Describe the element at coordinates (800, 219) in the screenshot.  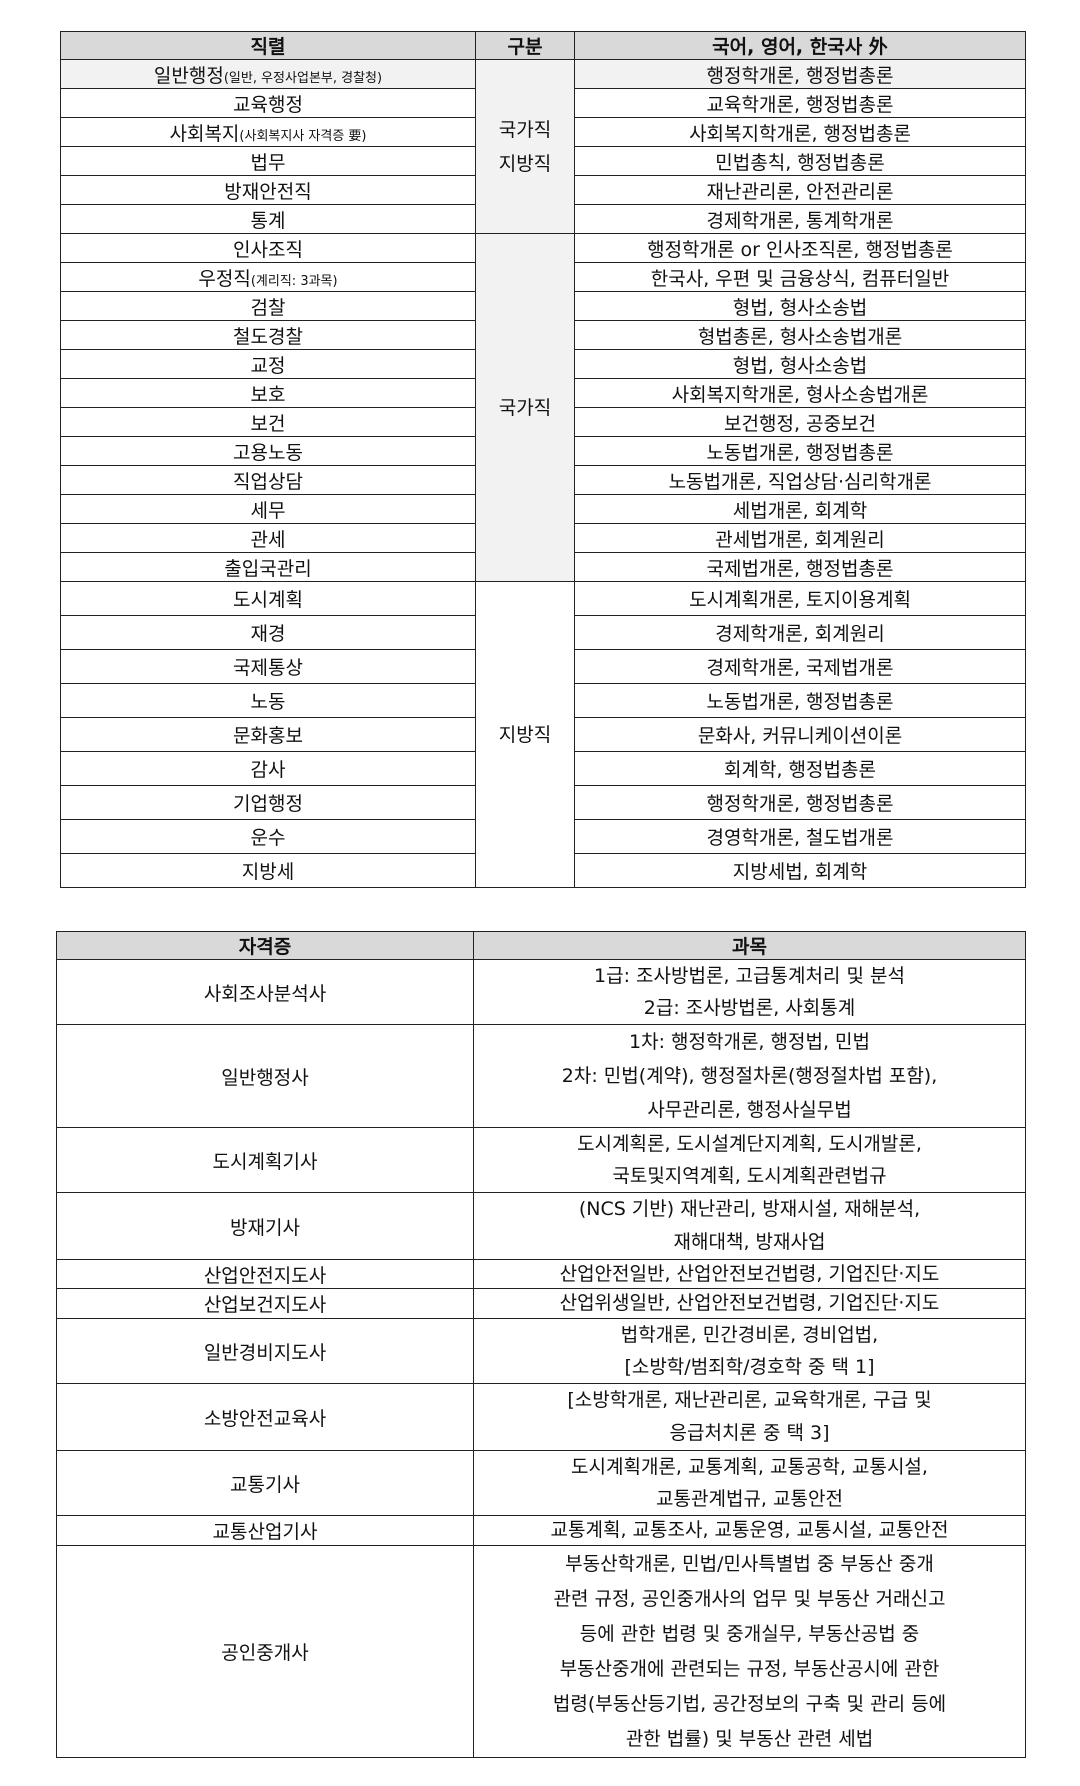
I see `subjects-cell: 경제학개론, 통계학개론` at that location.